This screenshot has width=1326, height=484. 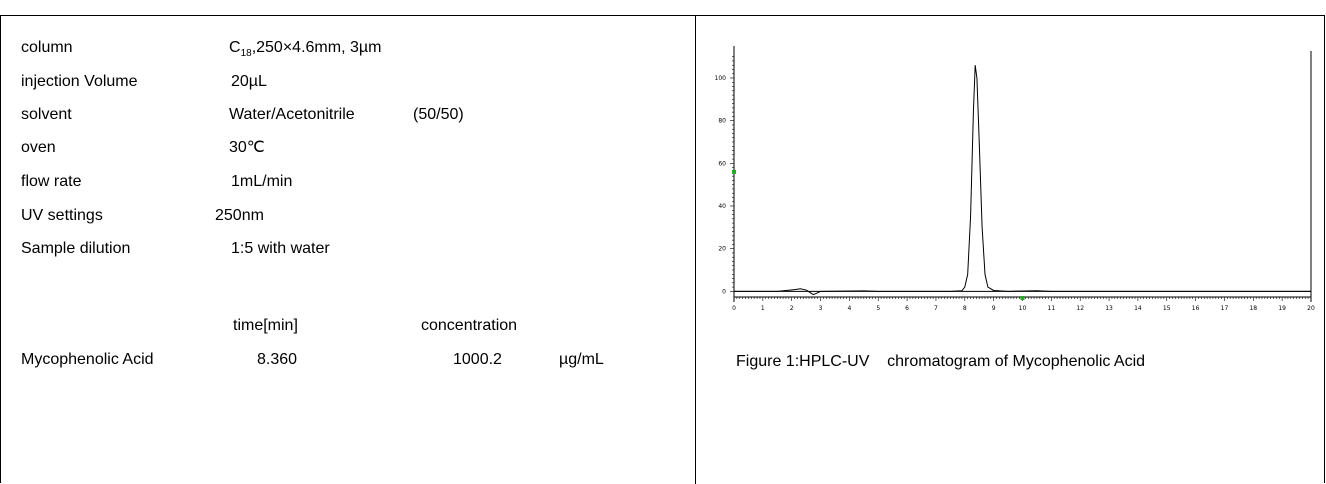 I want to click on y-tick-label: 20, so click(x=722, y=249).